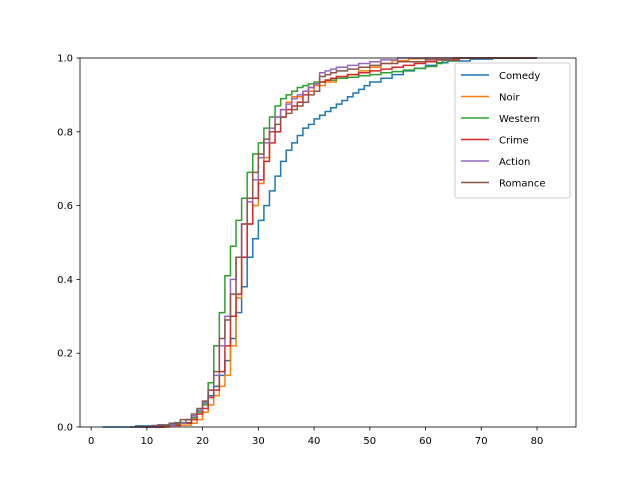  What do you see at coordinates (509, 98) in the screenshot?
I see `legend-label: Noir` at bounding box center [509, 98].